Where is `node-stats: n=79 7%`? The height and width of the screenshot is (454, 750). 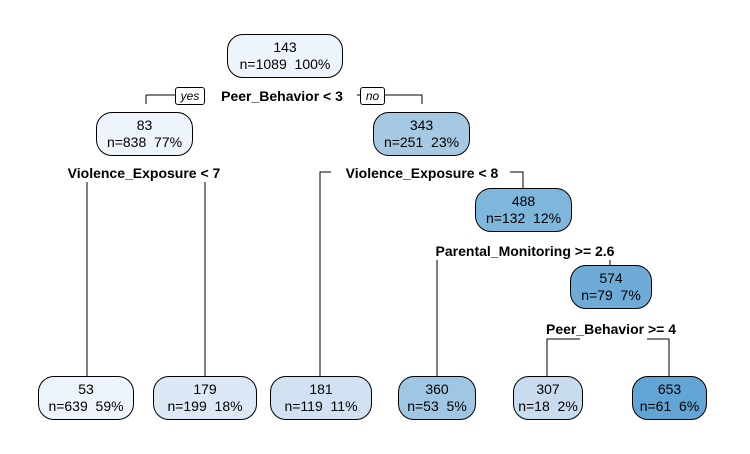 node-stats: n=79 7% is located at coordinates (611, 295).